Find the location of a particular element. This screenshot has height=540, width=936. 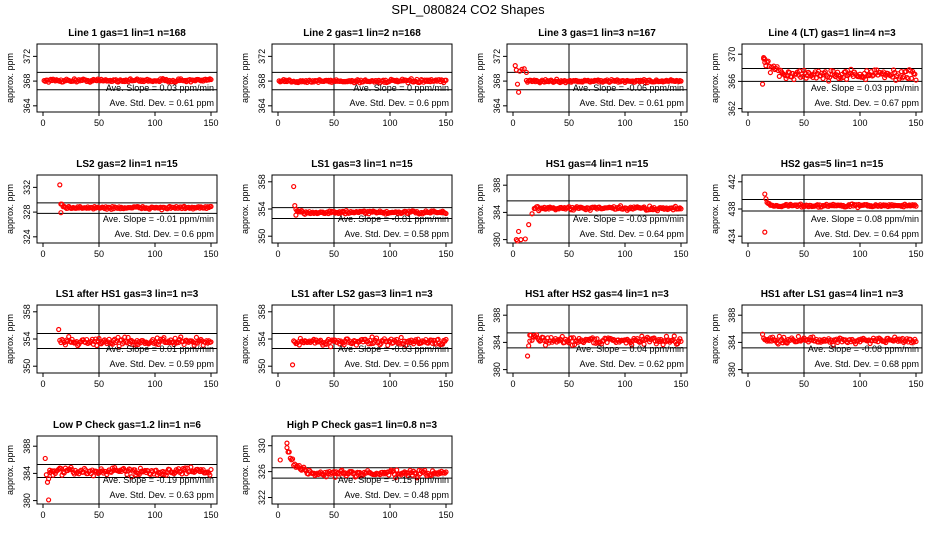

y-tick-label: 438 is located at coordinates (732, 208).